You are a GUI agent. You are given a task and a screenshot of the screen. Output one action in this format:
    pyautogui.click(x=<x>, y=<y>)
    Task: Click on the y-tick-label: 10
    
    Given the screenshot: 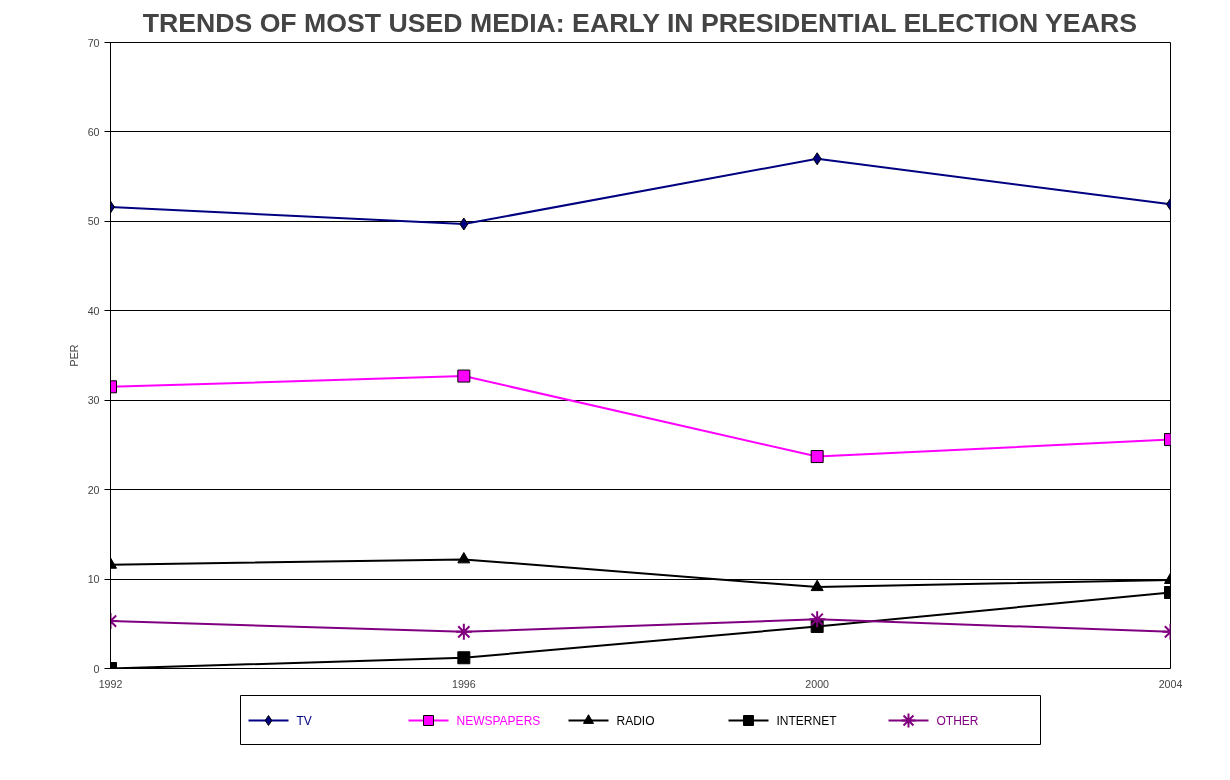 What is the action you would take?
    pyautogui.click(x=93, y=579)
    